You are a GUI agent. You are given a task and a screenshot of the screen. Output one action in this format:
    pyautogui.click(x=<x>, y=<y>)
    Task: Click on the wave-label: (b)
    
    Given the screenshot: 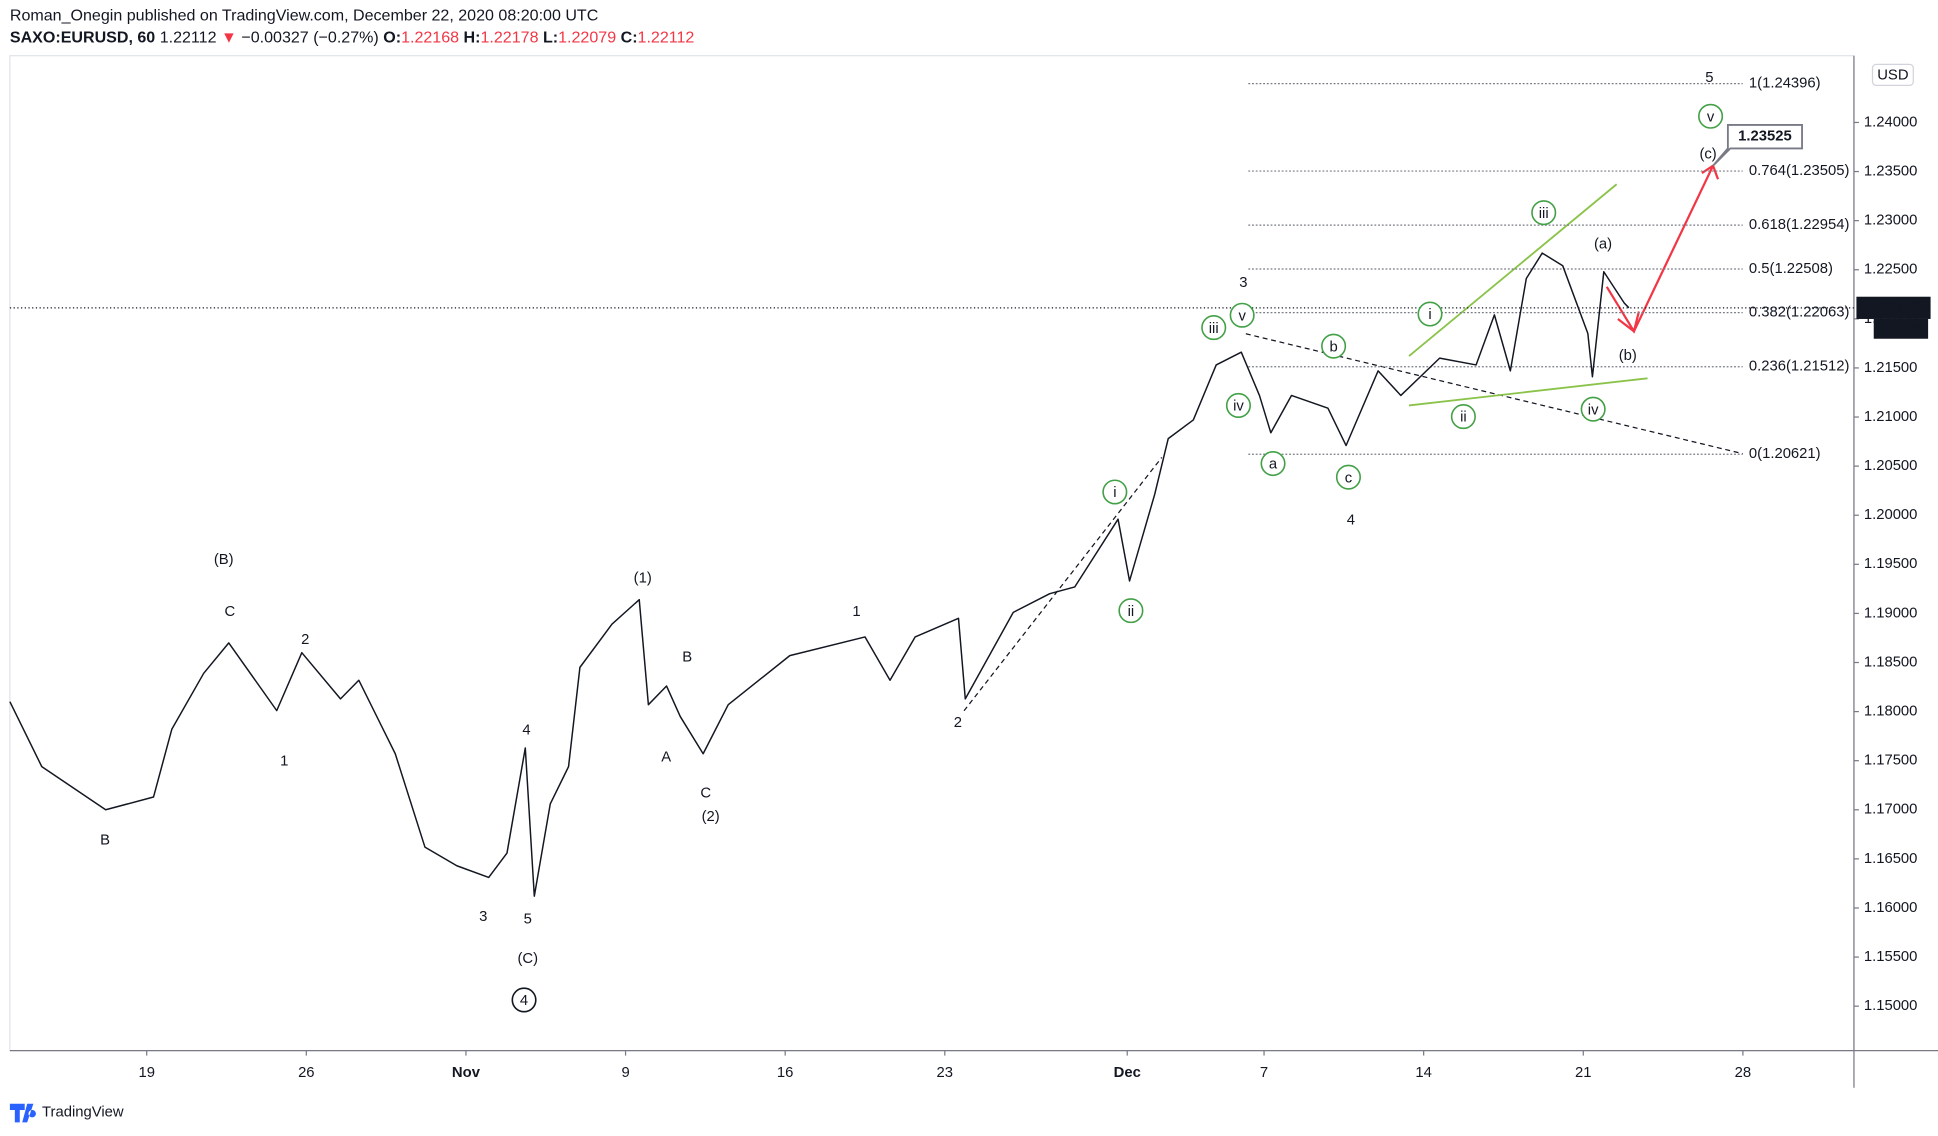 What is the action you would take?
    pyautogui.click(x=1628, y=356)
    